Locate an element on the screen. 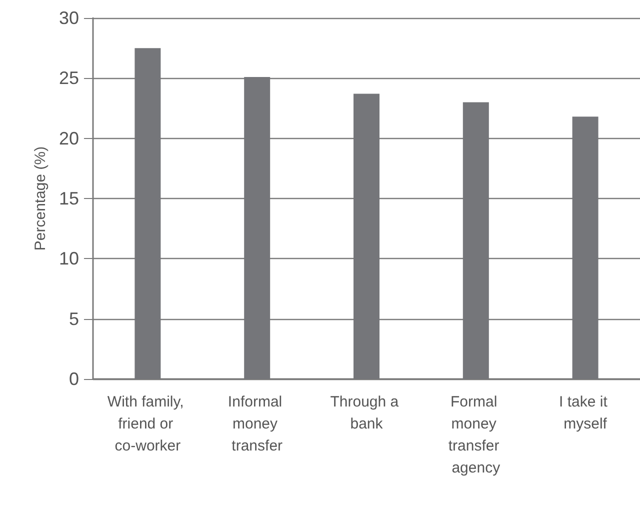 The height and width of the screenshot is (521, 640). y-tick-label: 5 is located at coordinates (73, 318).